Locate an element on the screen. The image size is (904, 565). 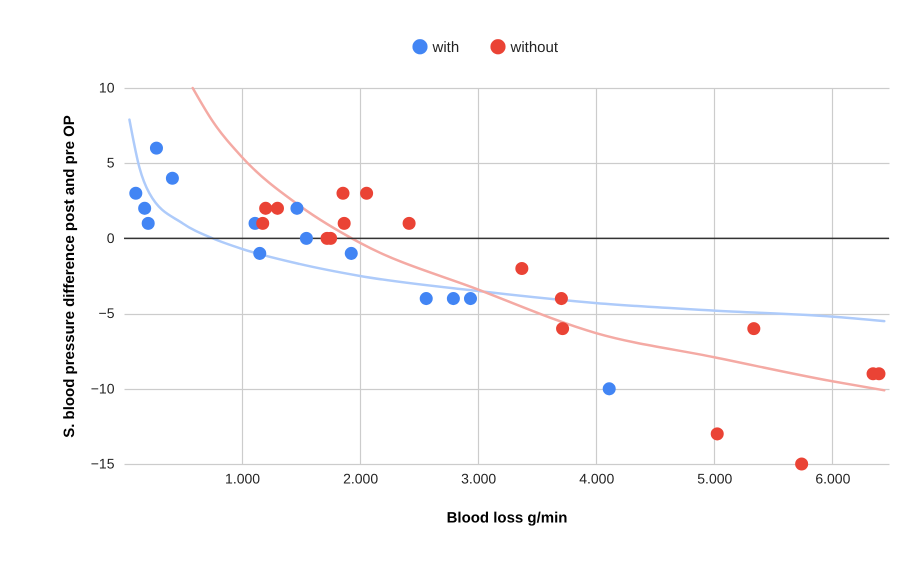
x-axis-title: Blood loss g/min is located at coordinates (507, 518).